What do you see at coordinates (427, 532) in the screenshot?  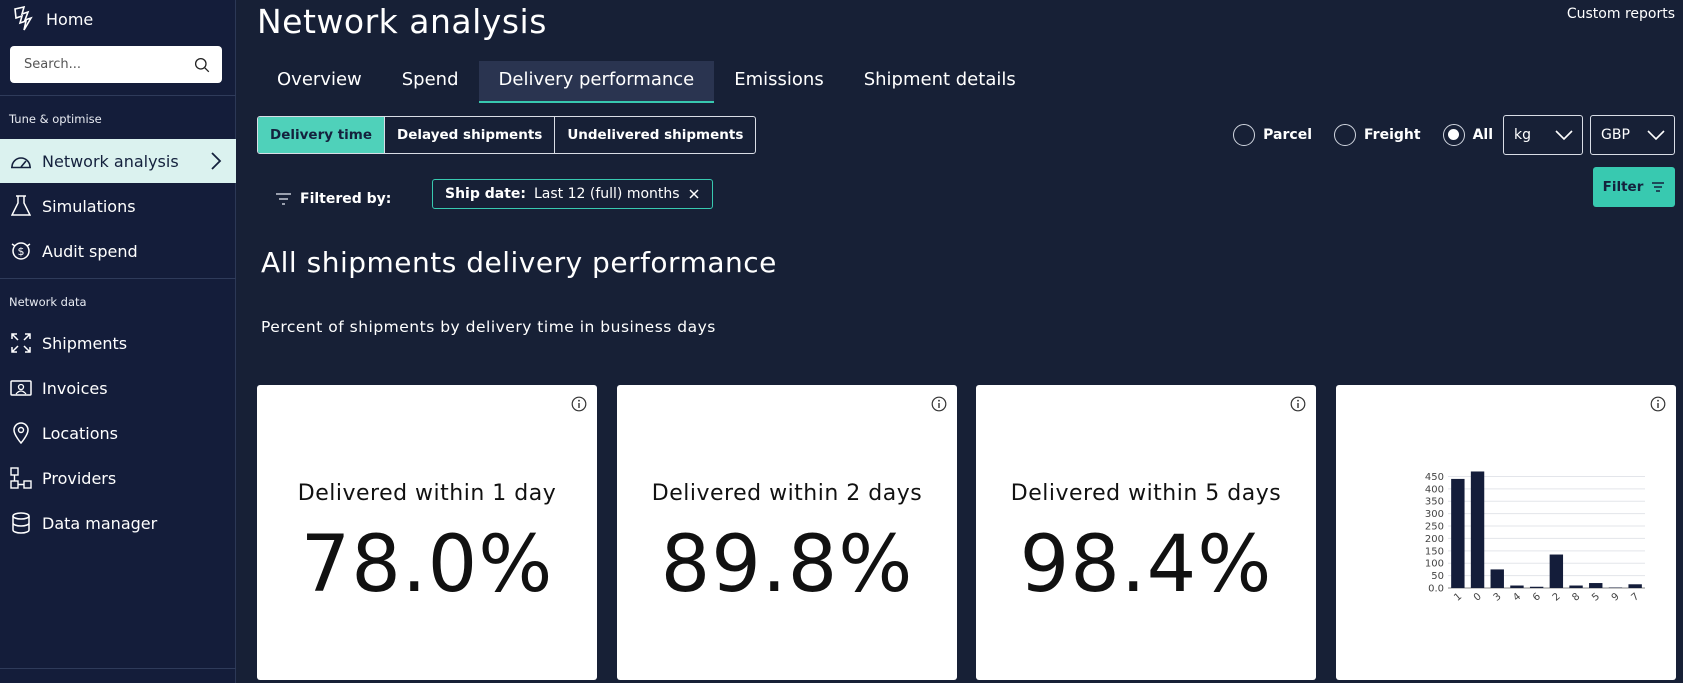 I see `kpi-card-1-day: Delivered within 1 day 78.0%` at bounding box center [427, 532].